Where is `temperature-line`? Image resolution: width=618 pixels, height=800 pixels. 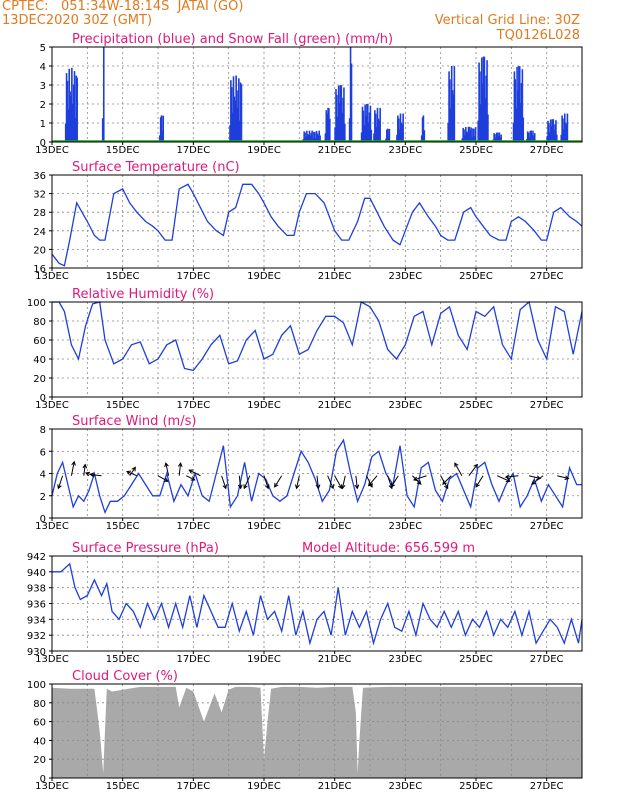 temperature-line is located at coordinates (317, 225).